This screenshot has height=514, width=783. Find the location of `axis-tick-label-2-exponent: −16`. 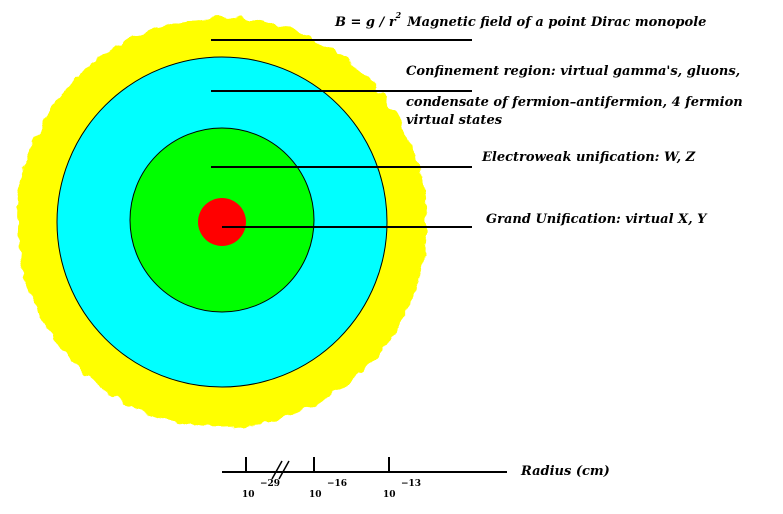

axis-tick-label-2-exponent: −16 is located at coordinates (337, 484).